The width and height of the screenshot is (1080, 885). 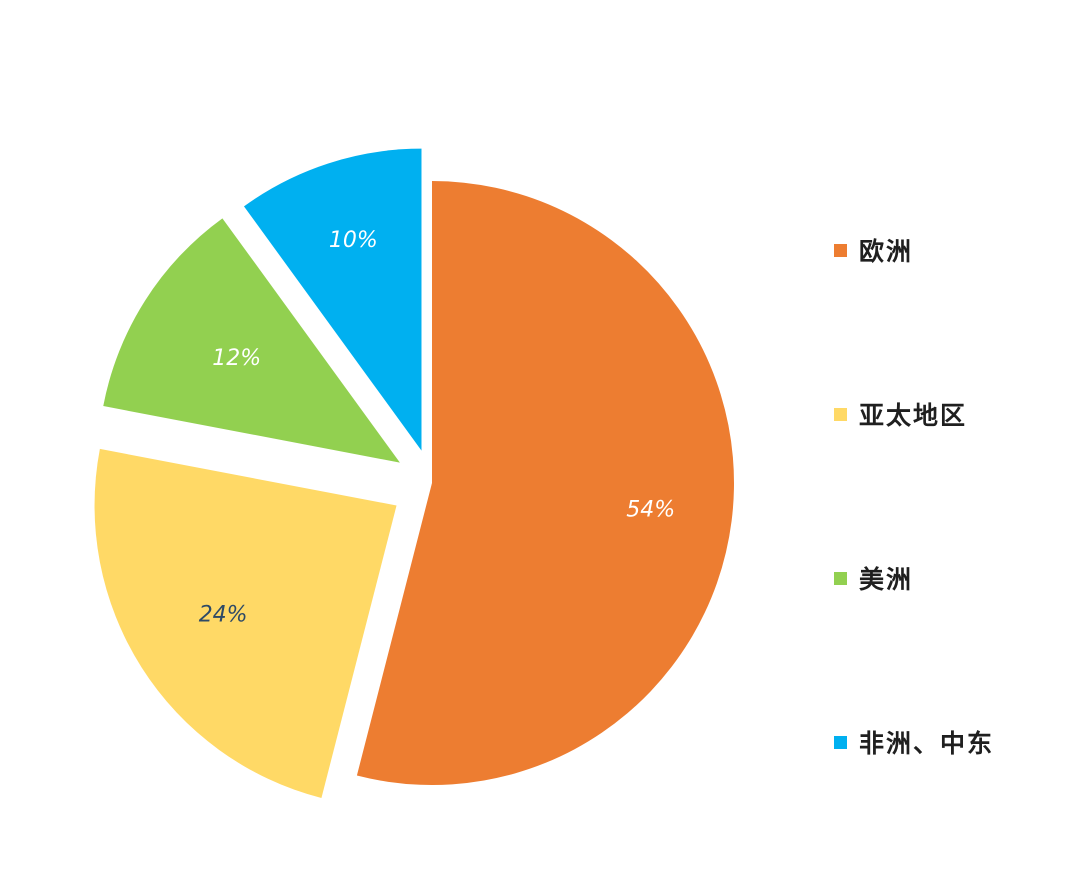 I want to click on legend-swatch-africa-middle-east, so click(x=840, y=742).